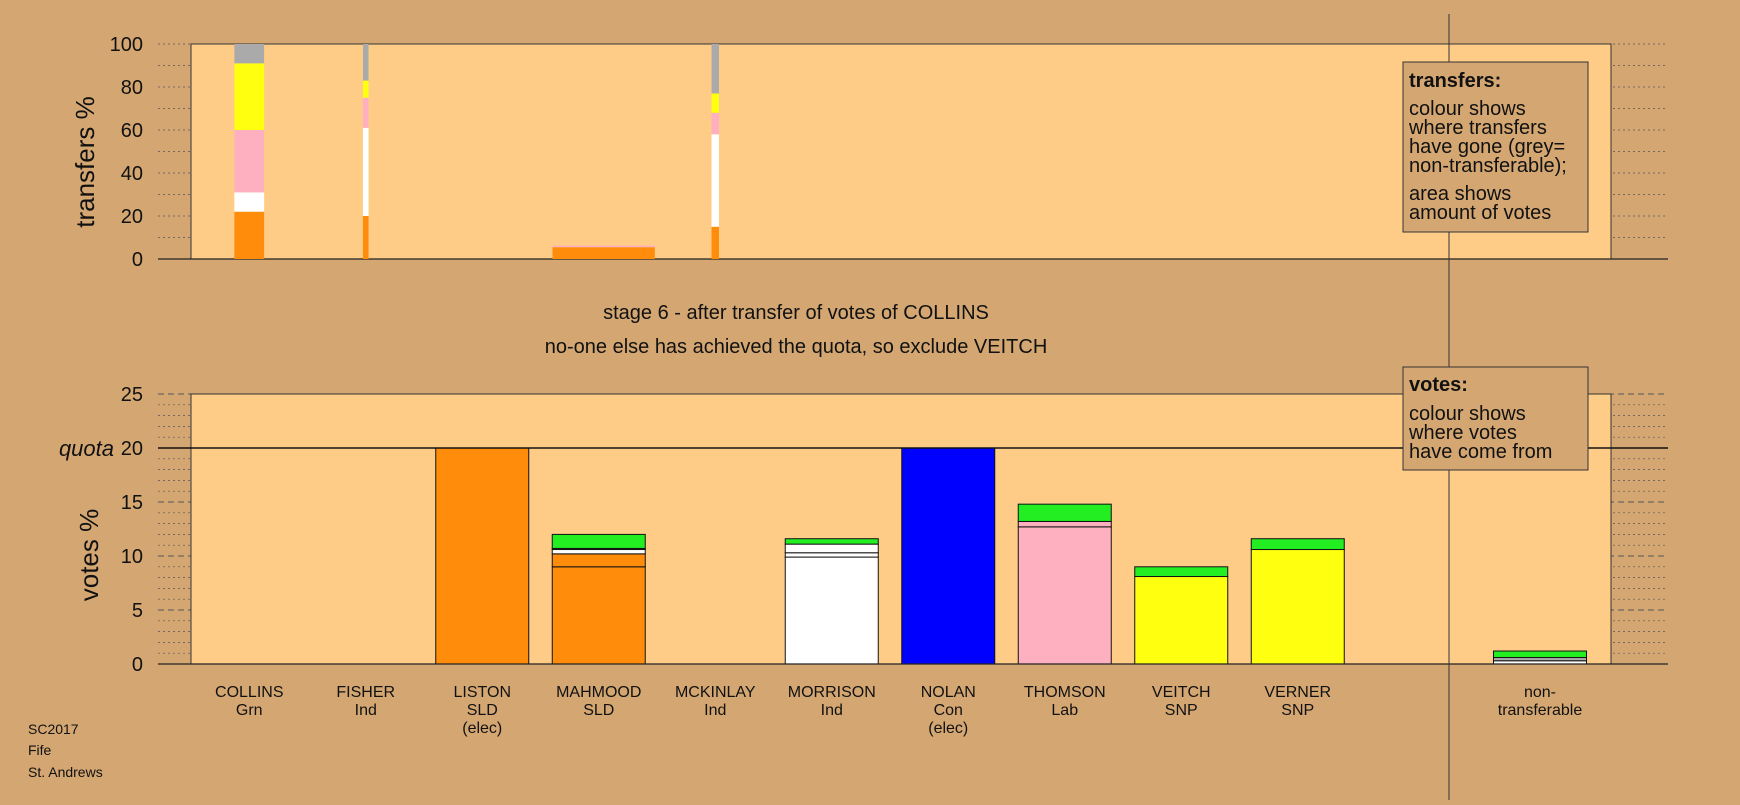 This screenshot has width=1740, height=805. What do you see at coordinates (1488, 166) in the screenshot?
I see `transfers-legend-line: non-transferable);` at bounding box center [1488, 166].